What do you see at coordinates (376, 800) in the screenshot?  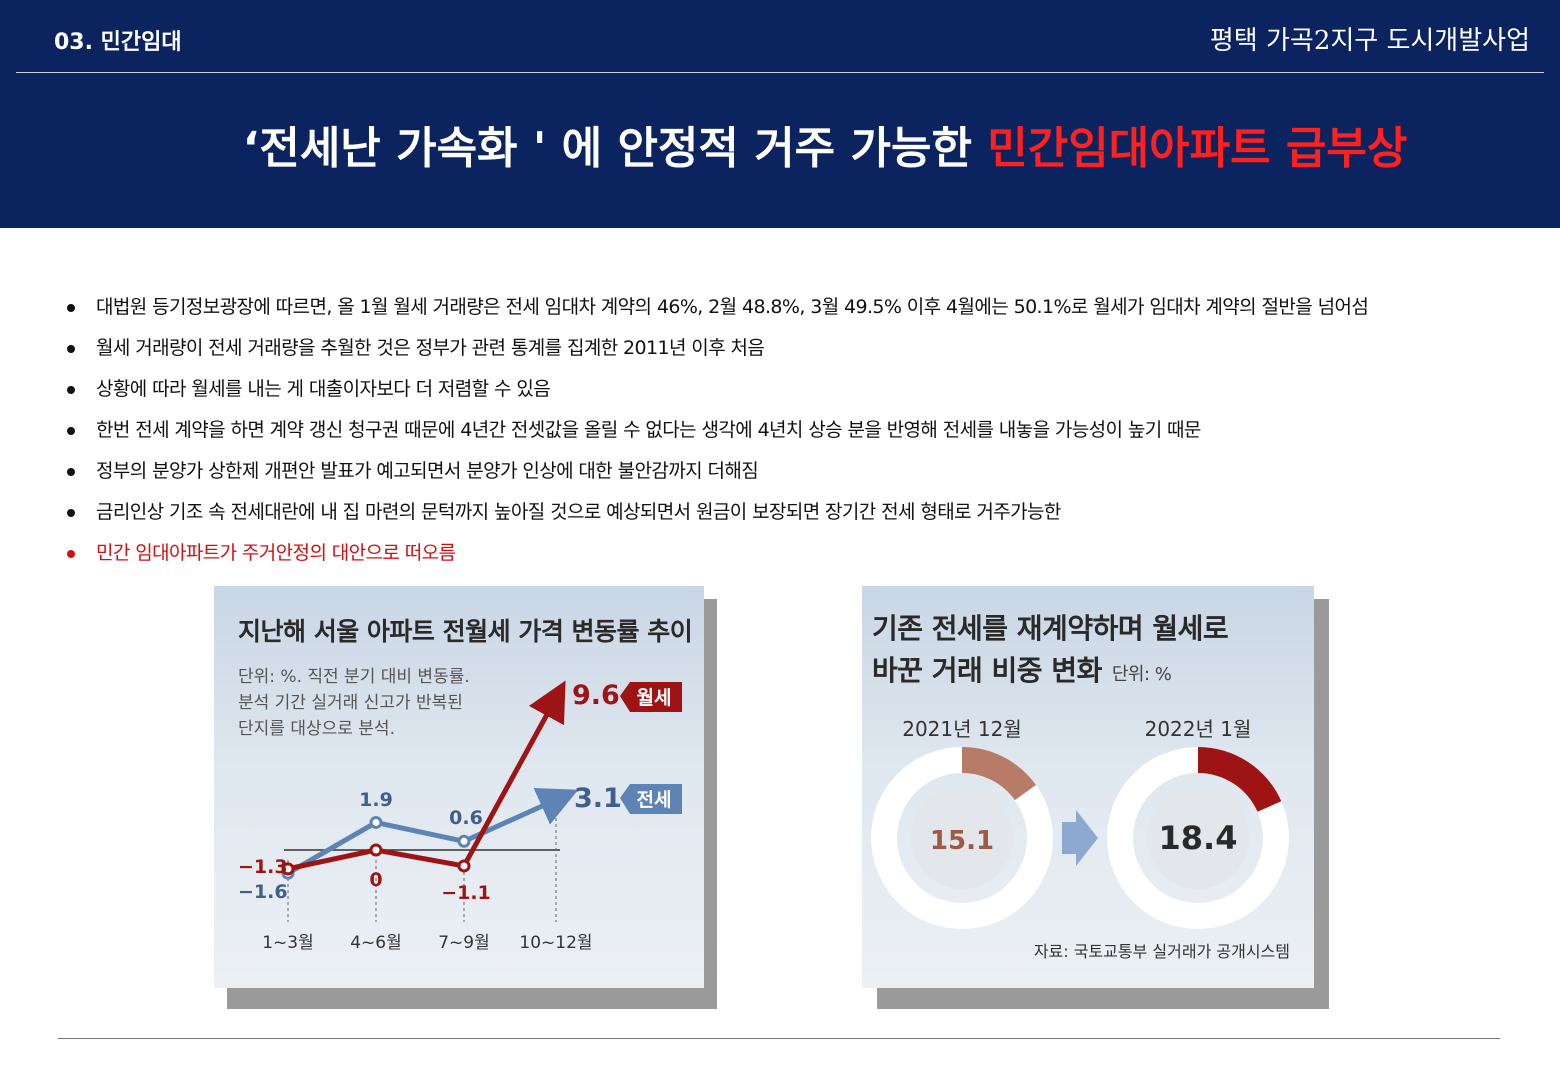 I see `data-label: 1.9` at bounding box center [376, 800].